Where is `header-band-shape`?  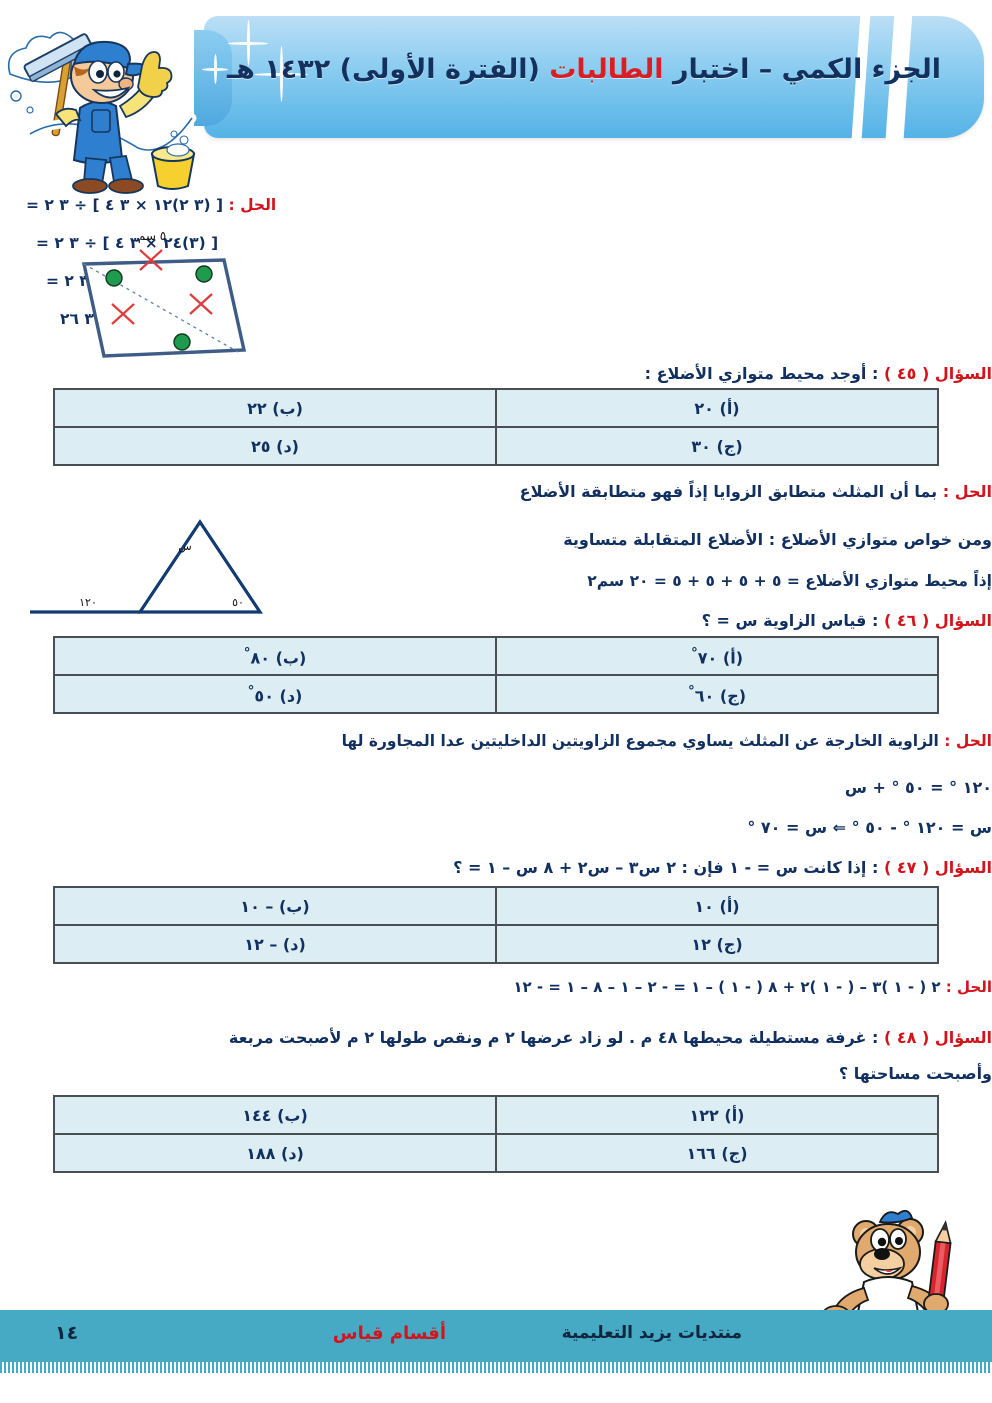 header-band-shape is located at coordinates (589, 77).